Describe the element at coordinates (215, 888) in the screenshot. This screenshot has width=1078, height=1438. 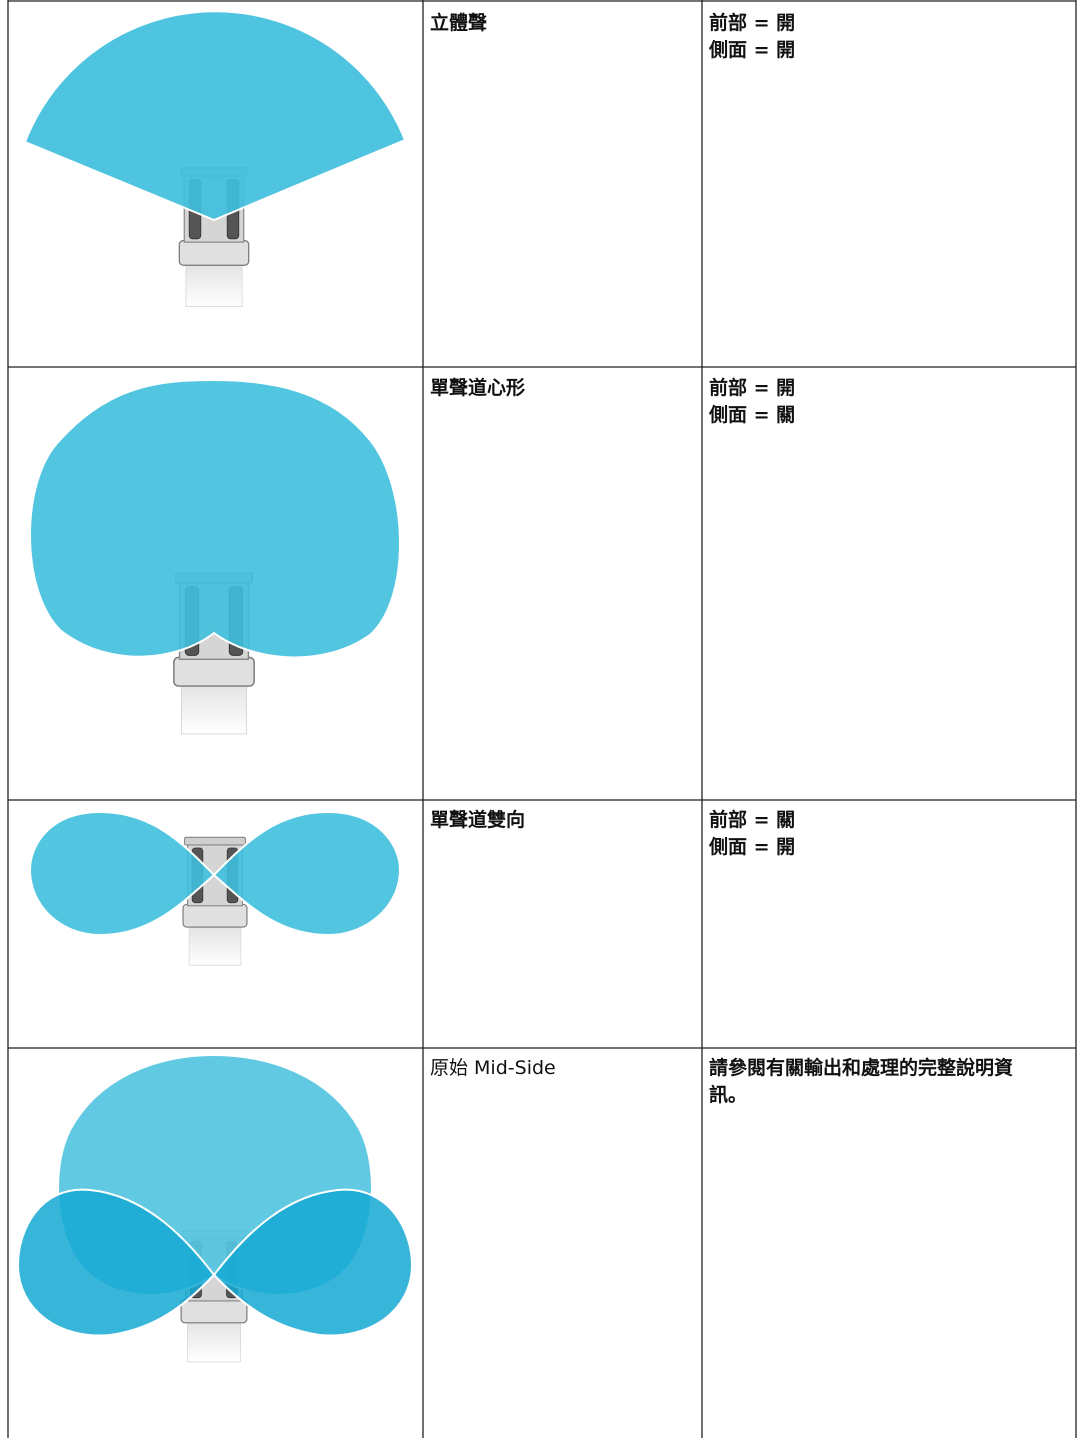
I see `figure8-pattern` at that location.